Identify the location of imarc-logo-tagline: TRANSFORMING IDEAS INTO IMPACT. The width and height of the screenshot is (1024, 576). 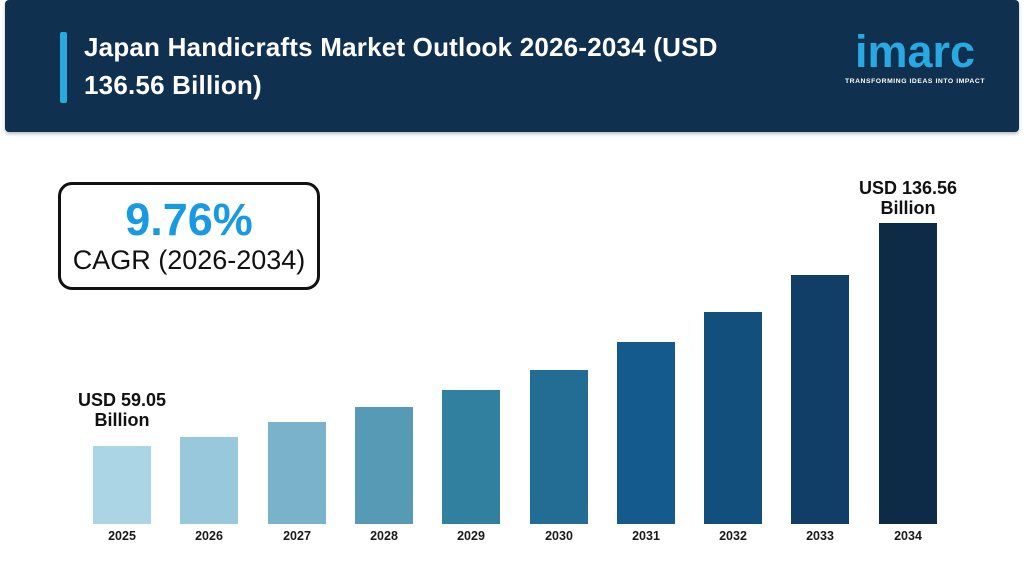
(915, 81).